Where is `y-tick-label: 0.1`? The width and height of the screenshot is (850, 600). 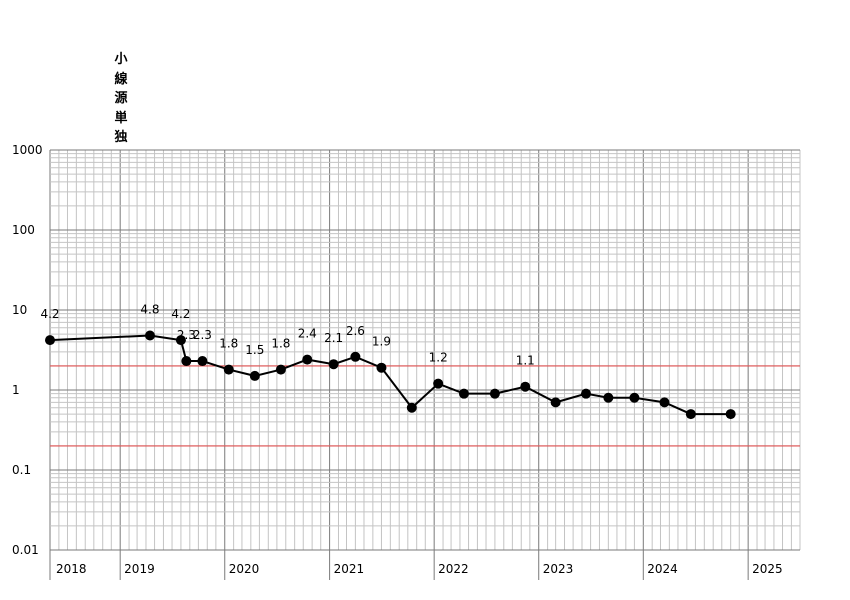
y-tick-label: 0.1 is located at coordinates (21, 470).